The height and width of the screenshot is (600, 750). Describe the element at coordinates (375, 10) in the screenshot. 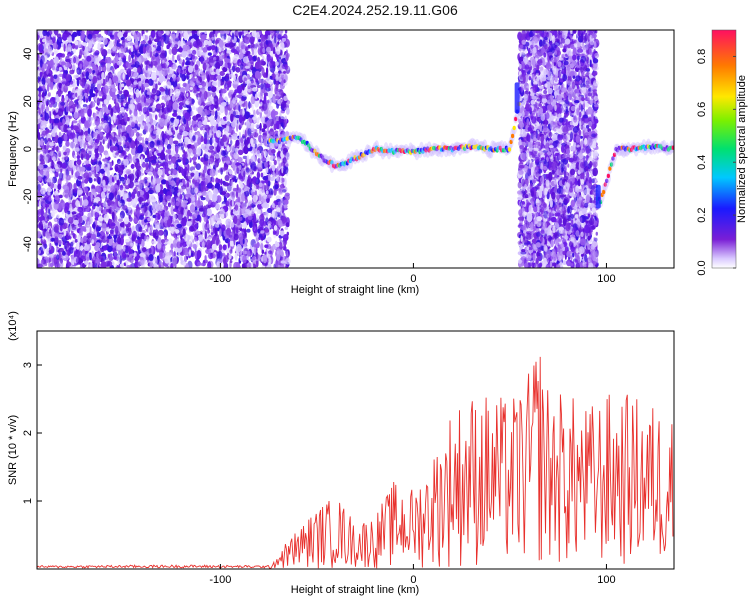

I see `chart-title: C2E4.2024.252.19.11.G06` at that location.